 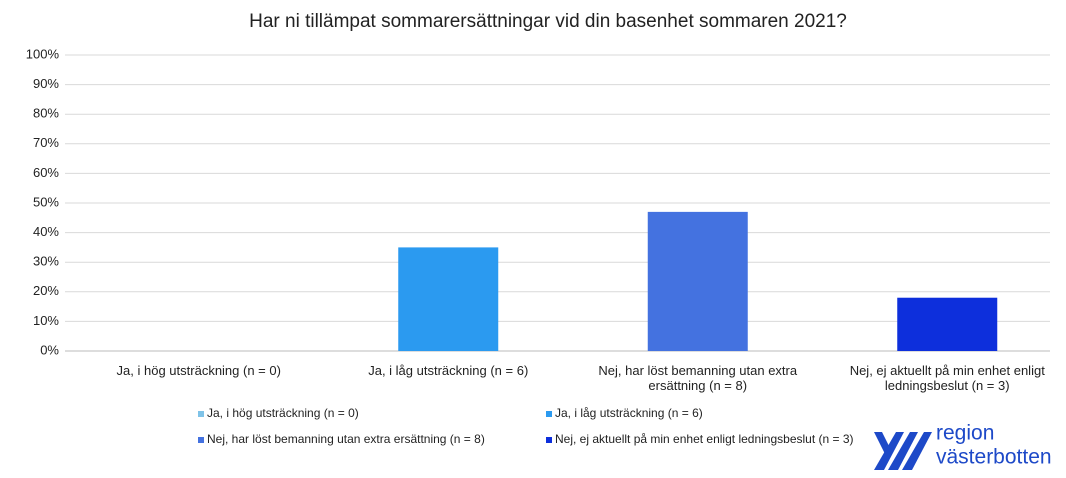 I want to click on y-tick-label: 50%, so click(x=46, y=201).